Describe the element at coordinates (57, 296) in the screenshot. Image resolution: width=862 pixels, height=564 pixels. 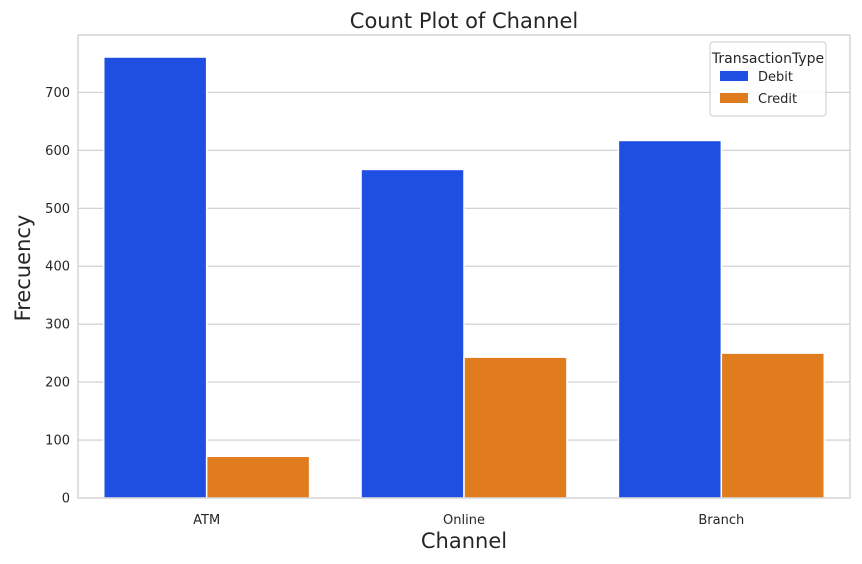
I see `y-tick-labels: 0 100 200 300 400 500 600 700` at that location.